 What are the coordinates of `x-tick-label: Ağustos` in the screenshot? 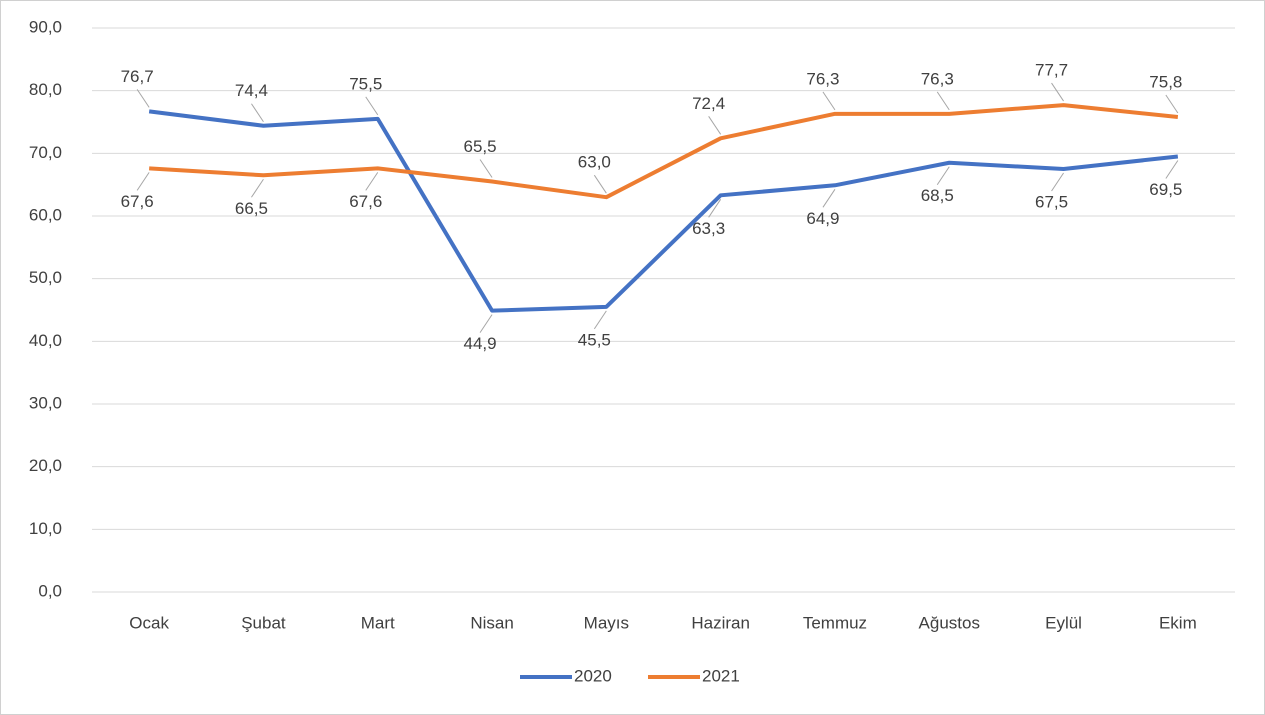 It's located at (949, 622).